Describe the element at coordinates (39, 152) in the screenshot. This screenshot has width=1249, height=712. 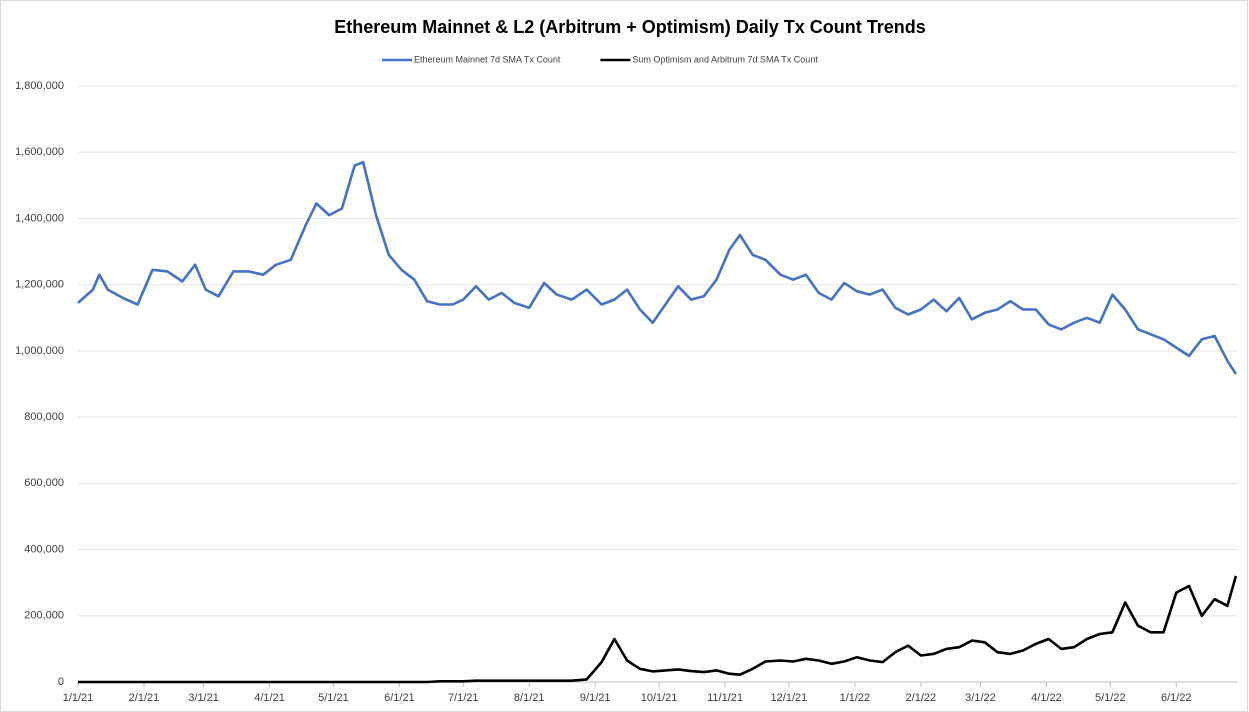
I see `y-tick-label: 1,600,000` at that location.